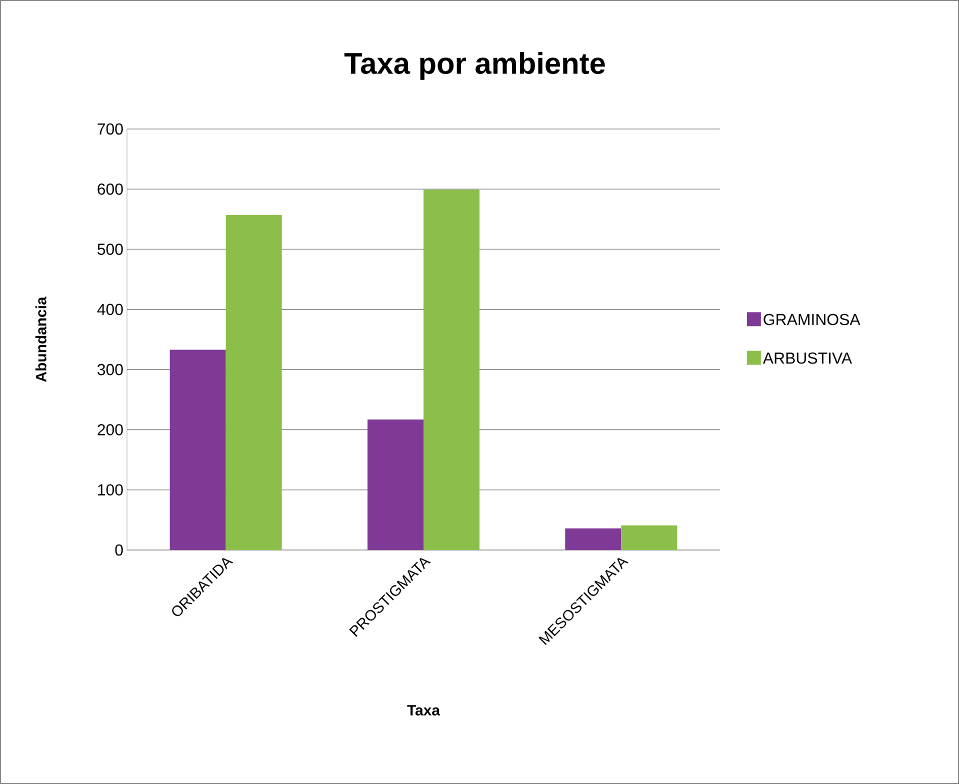  Describe the element at coordinates (423, 710) in the screenshot. I see `x-axis-title: Taxa` at that location.